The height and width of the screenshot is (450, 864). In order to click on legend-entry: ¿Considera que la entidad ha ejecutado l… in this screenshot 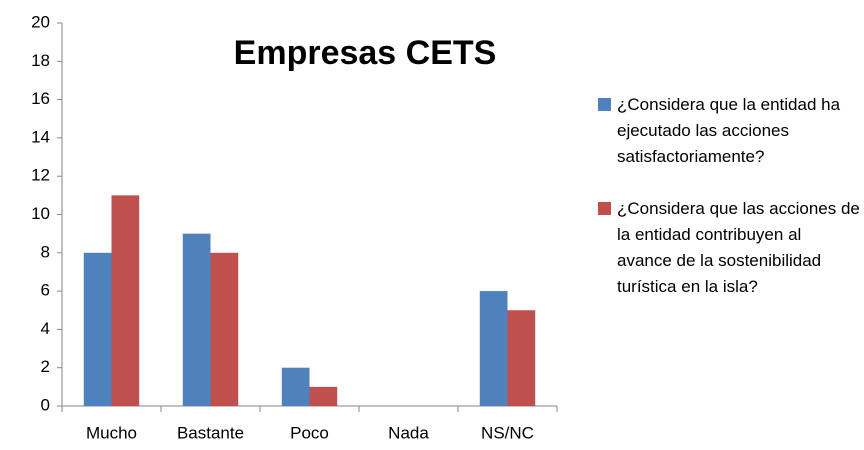, I will do `click(729, 131)`.